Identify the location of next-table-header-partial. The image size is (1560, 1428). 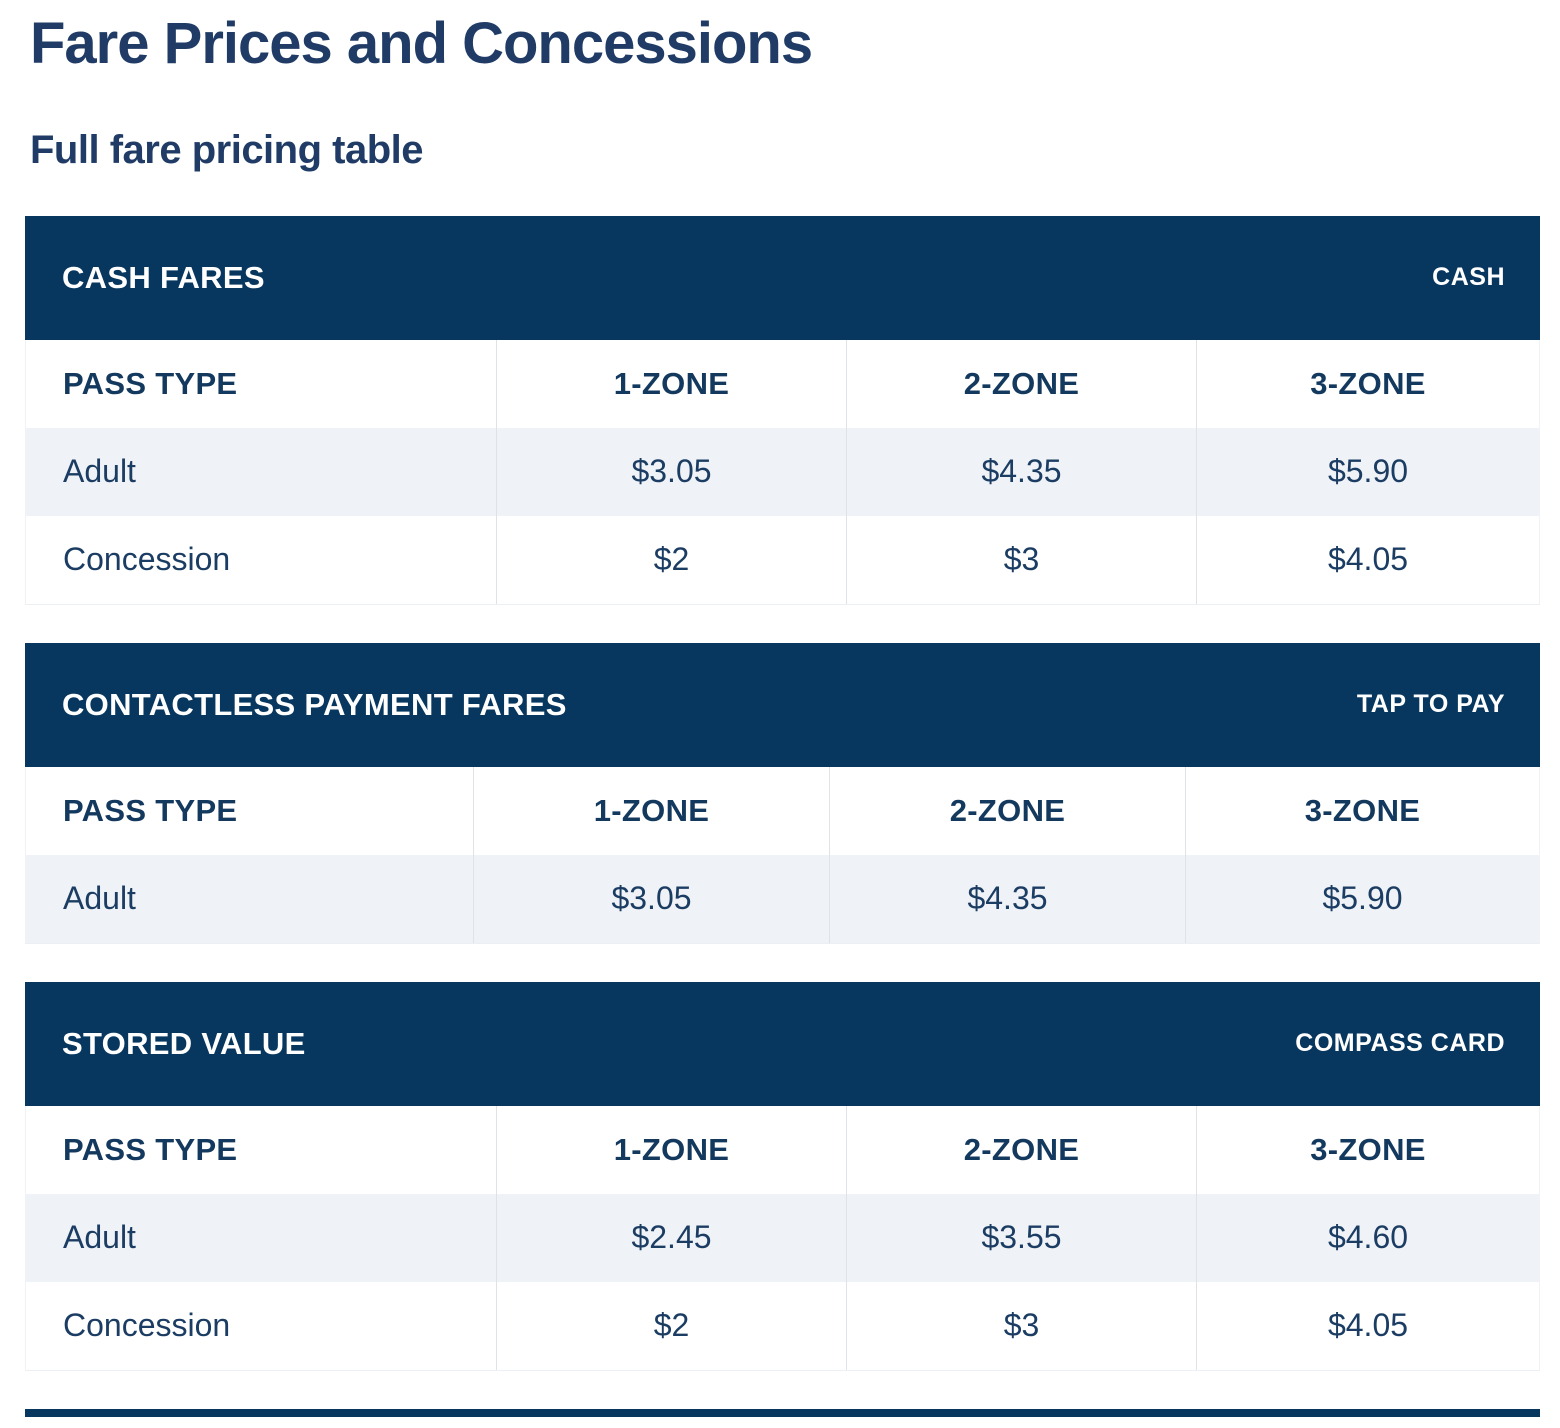
(782, 1412).